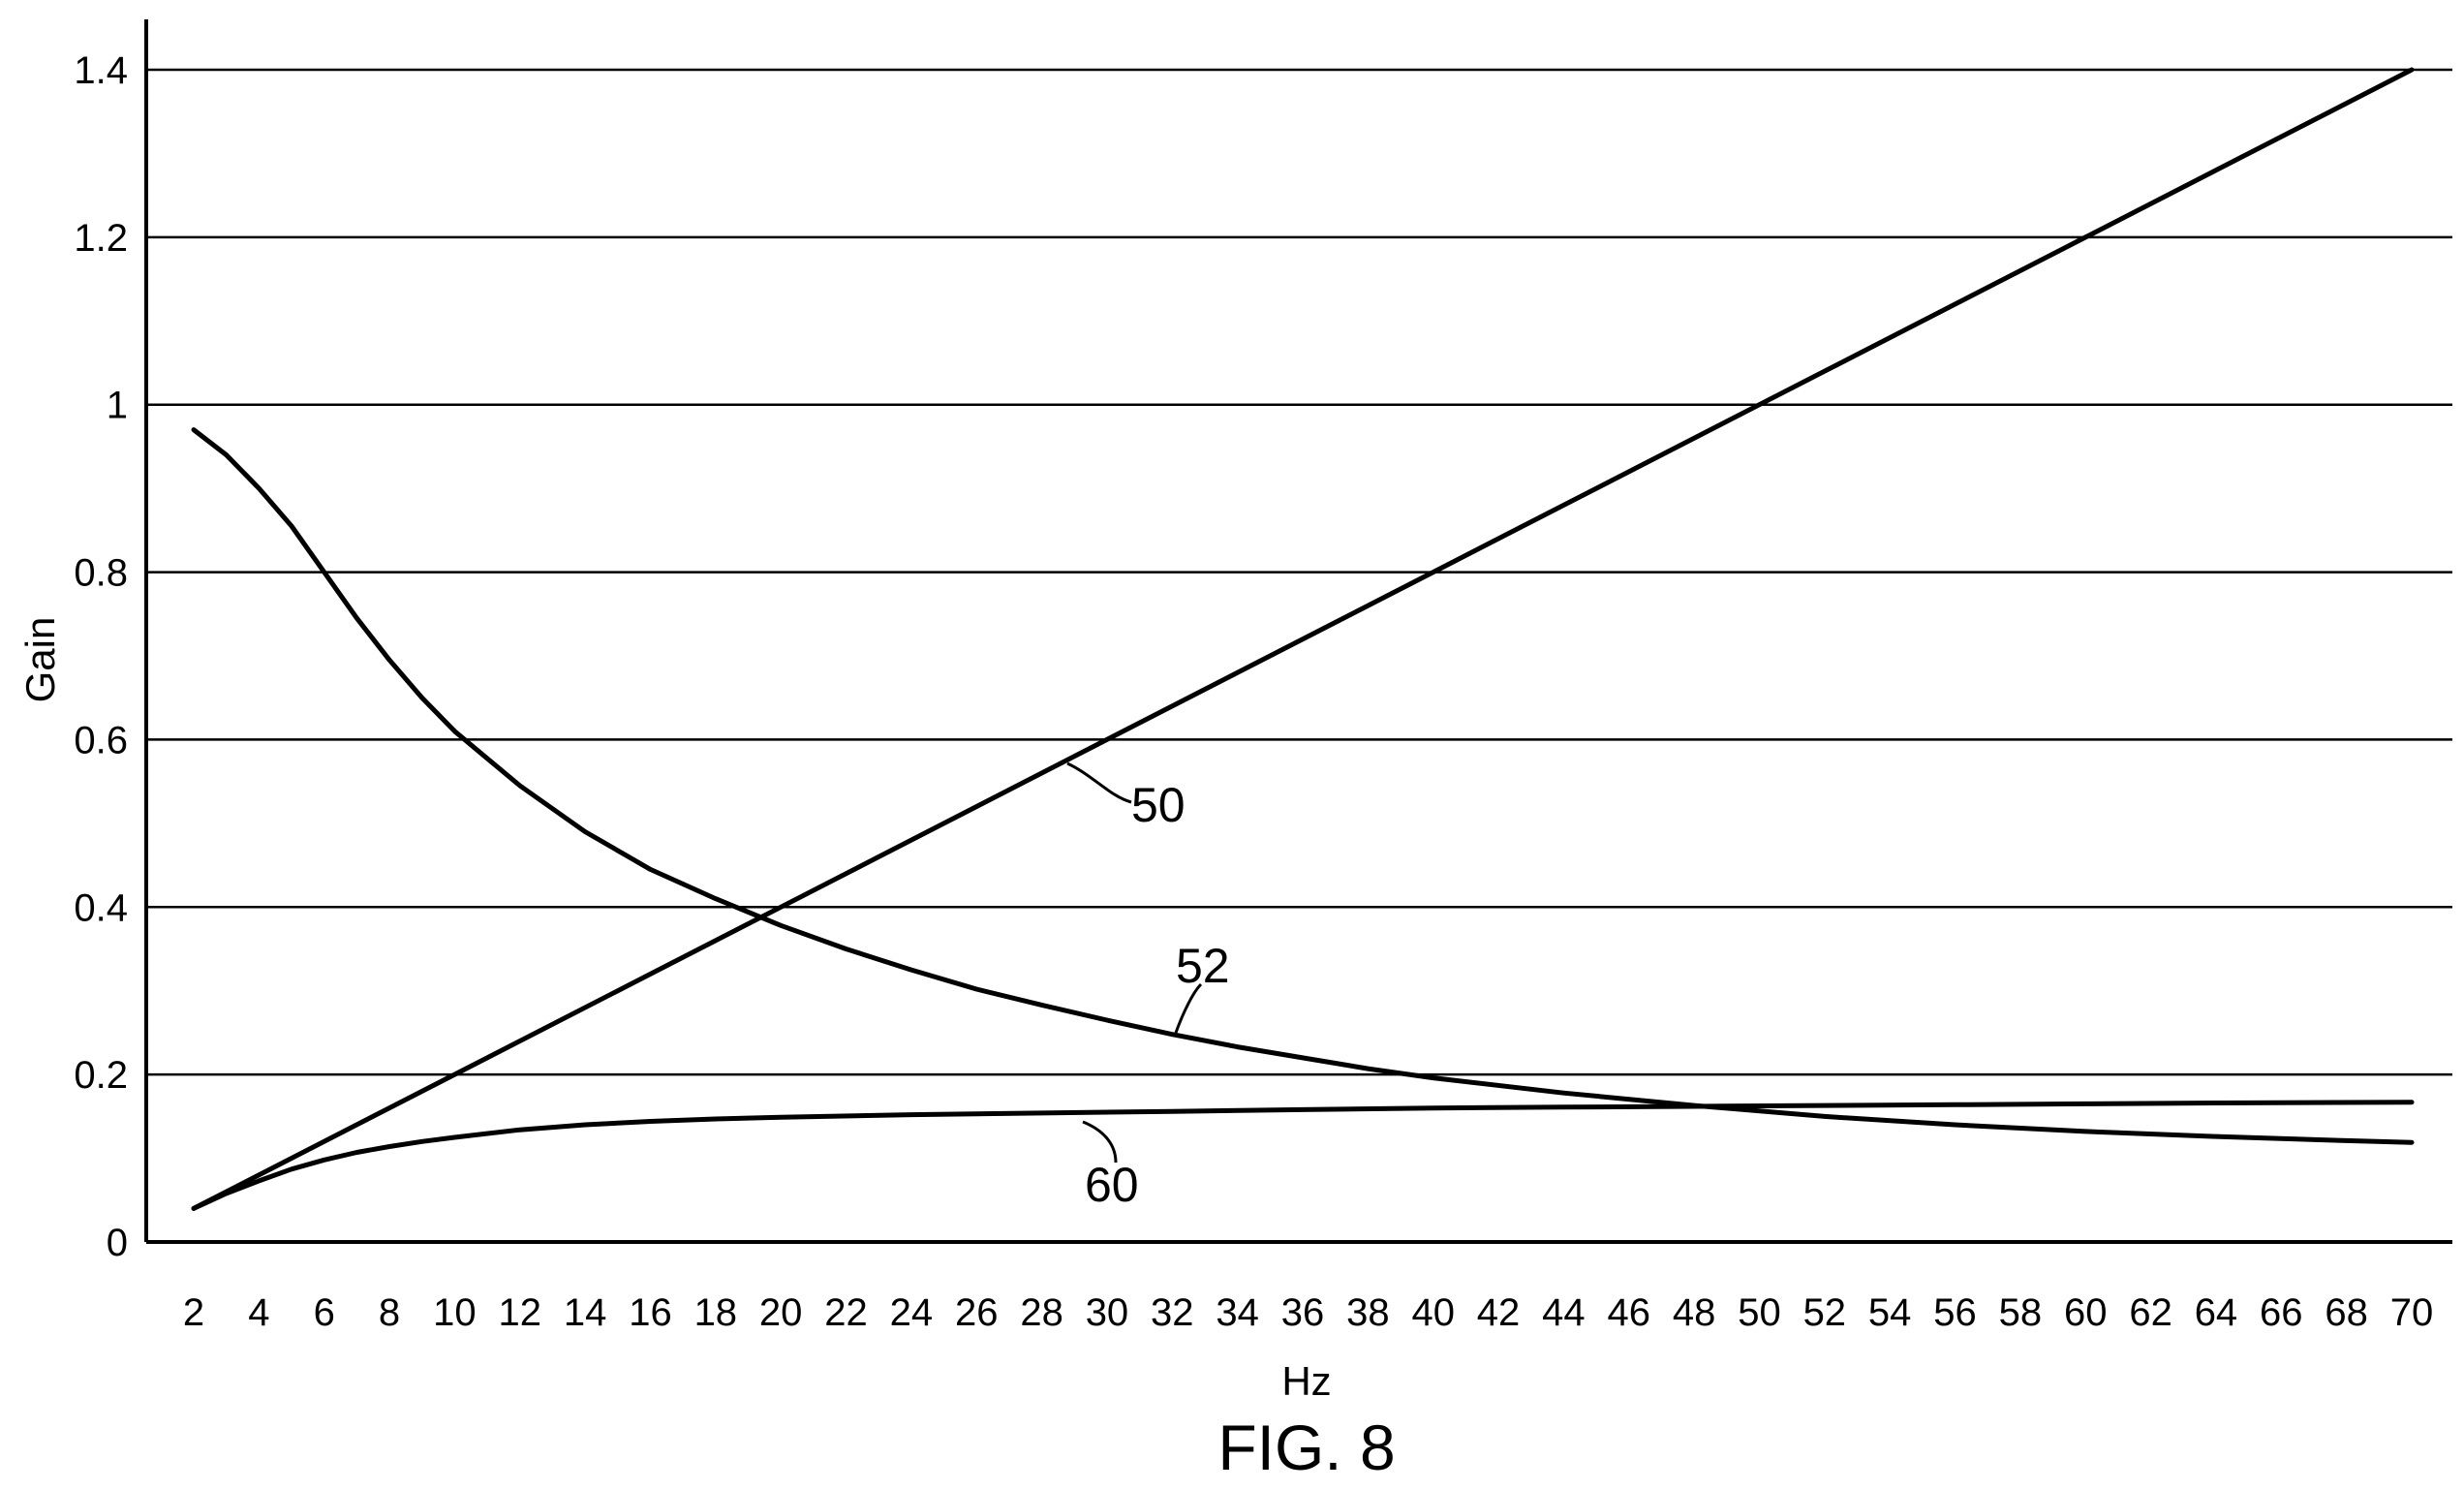  I want to click on x-tick-label: 44, so click(1564, 1313).